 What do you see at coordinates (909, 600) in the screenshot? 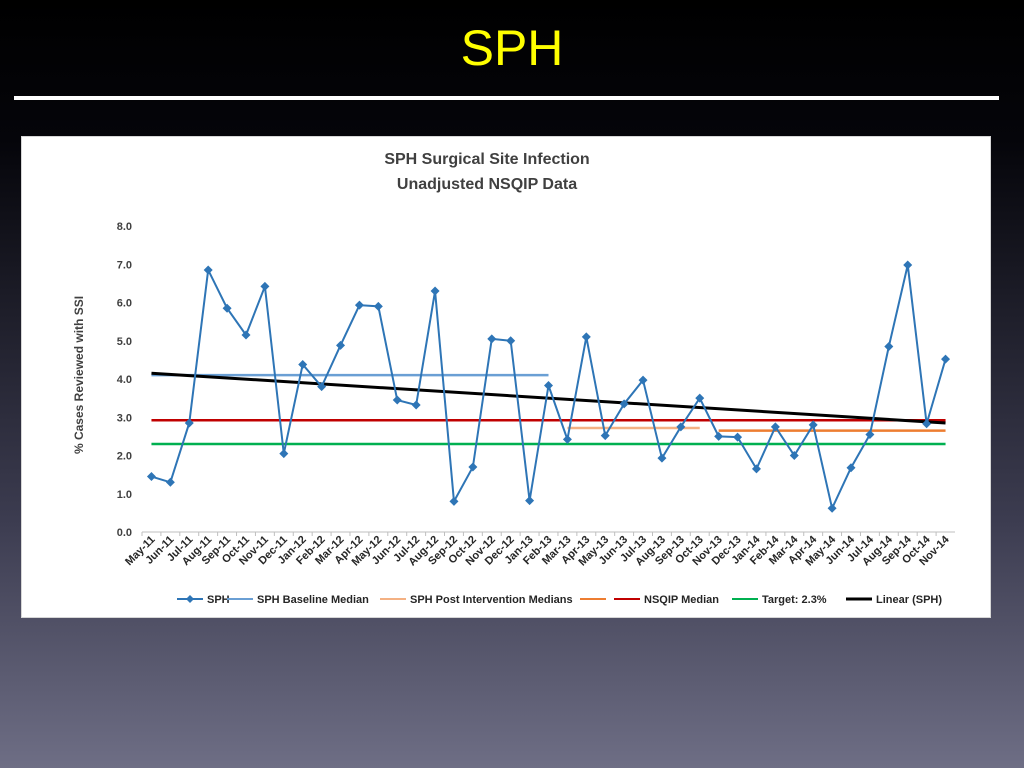
I see `legend-label: Linear (SPH)` at bounding box center [909, 600].